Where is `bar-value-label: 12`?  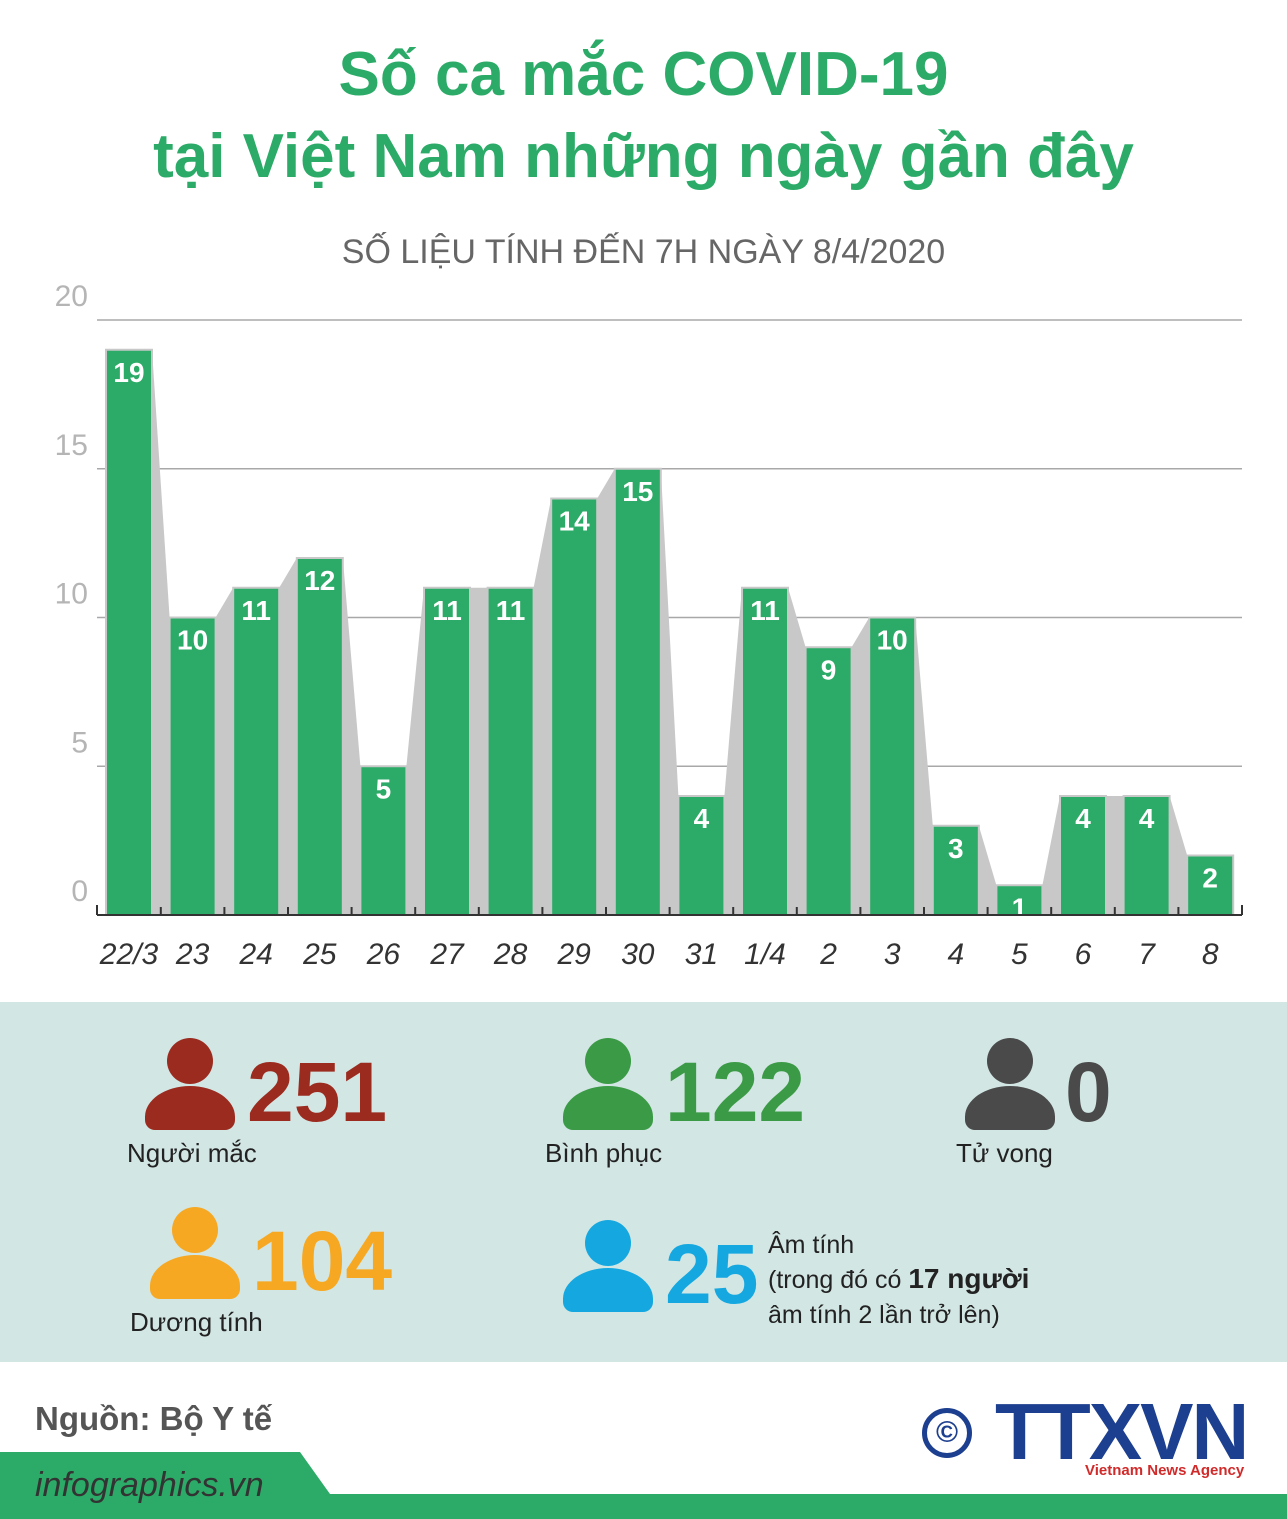 bar-value-label: 12 is located at coordinates (319, 580).